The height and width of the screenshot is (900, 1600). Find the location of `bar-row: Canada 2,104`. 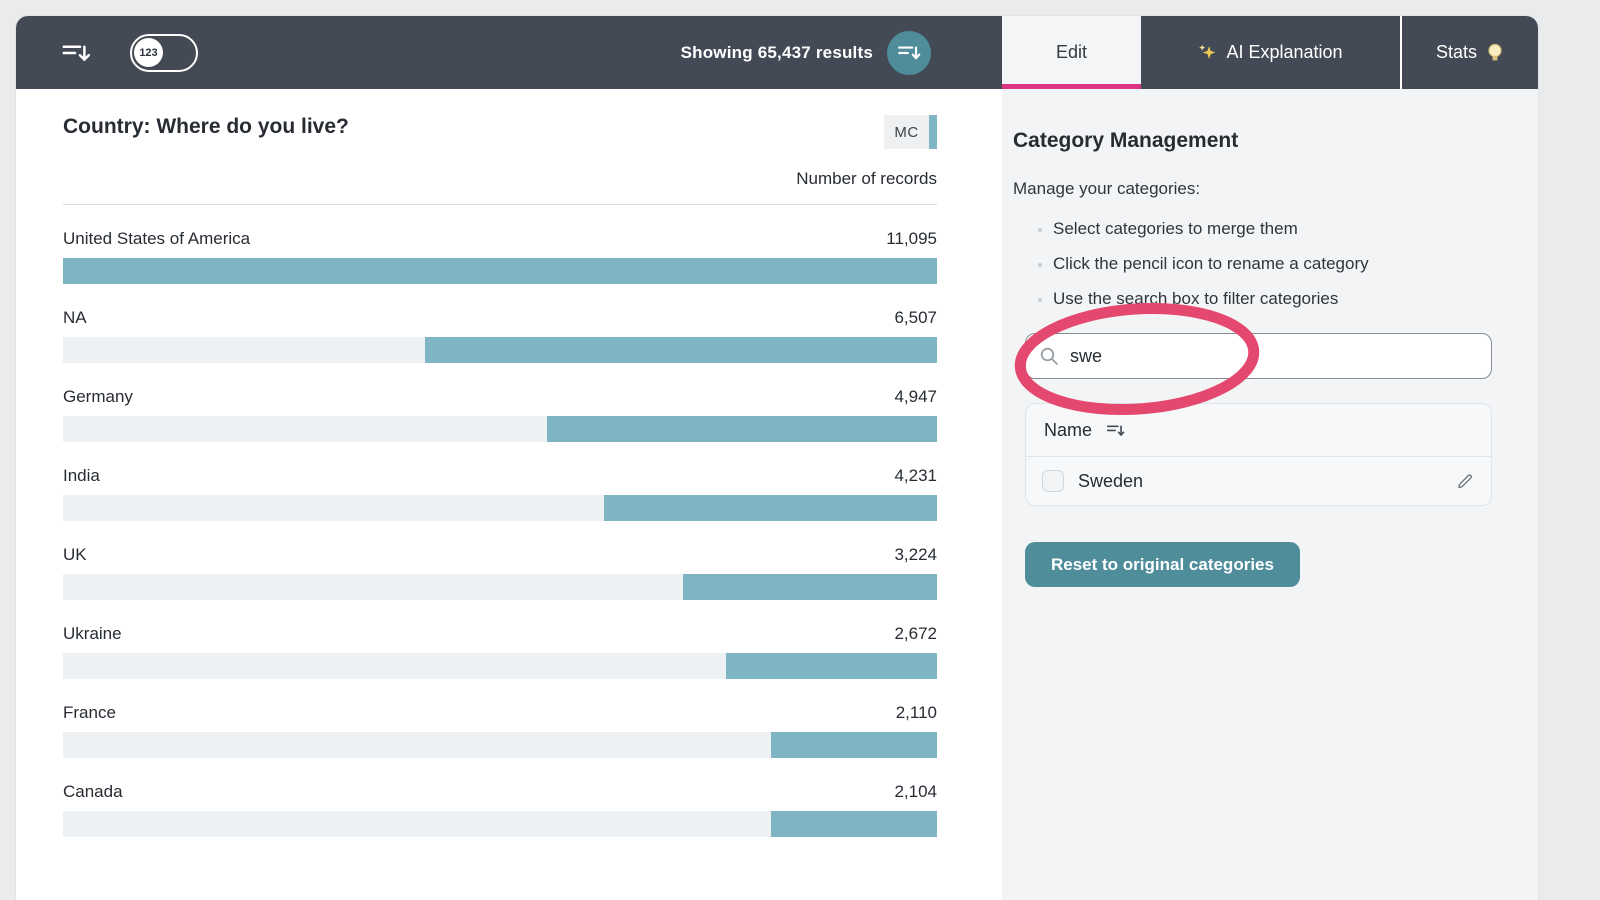

bar-row: Canada 2,104 is located at coordinates (500, 809).